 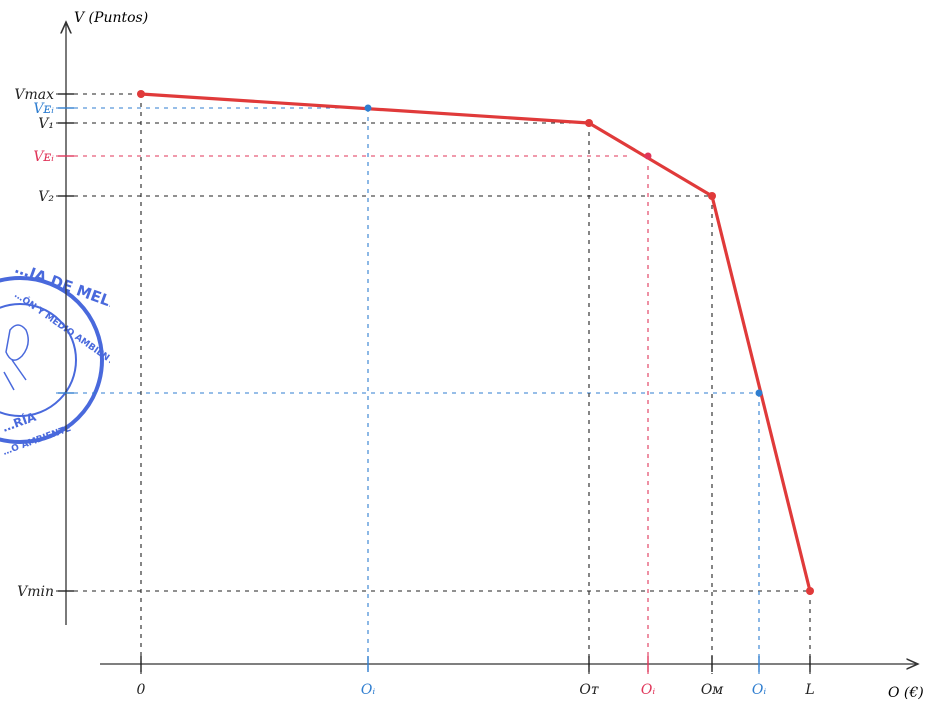 I want to click on x-tick-label-zero: 0, so click(x=141, y=690).